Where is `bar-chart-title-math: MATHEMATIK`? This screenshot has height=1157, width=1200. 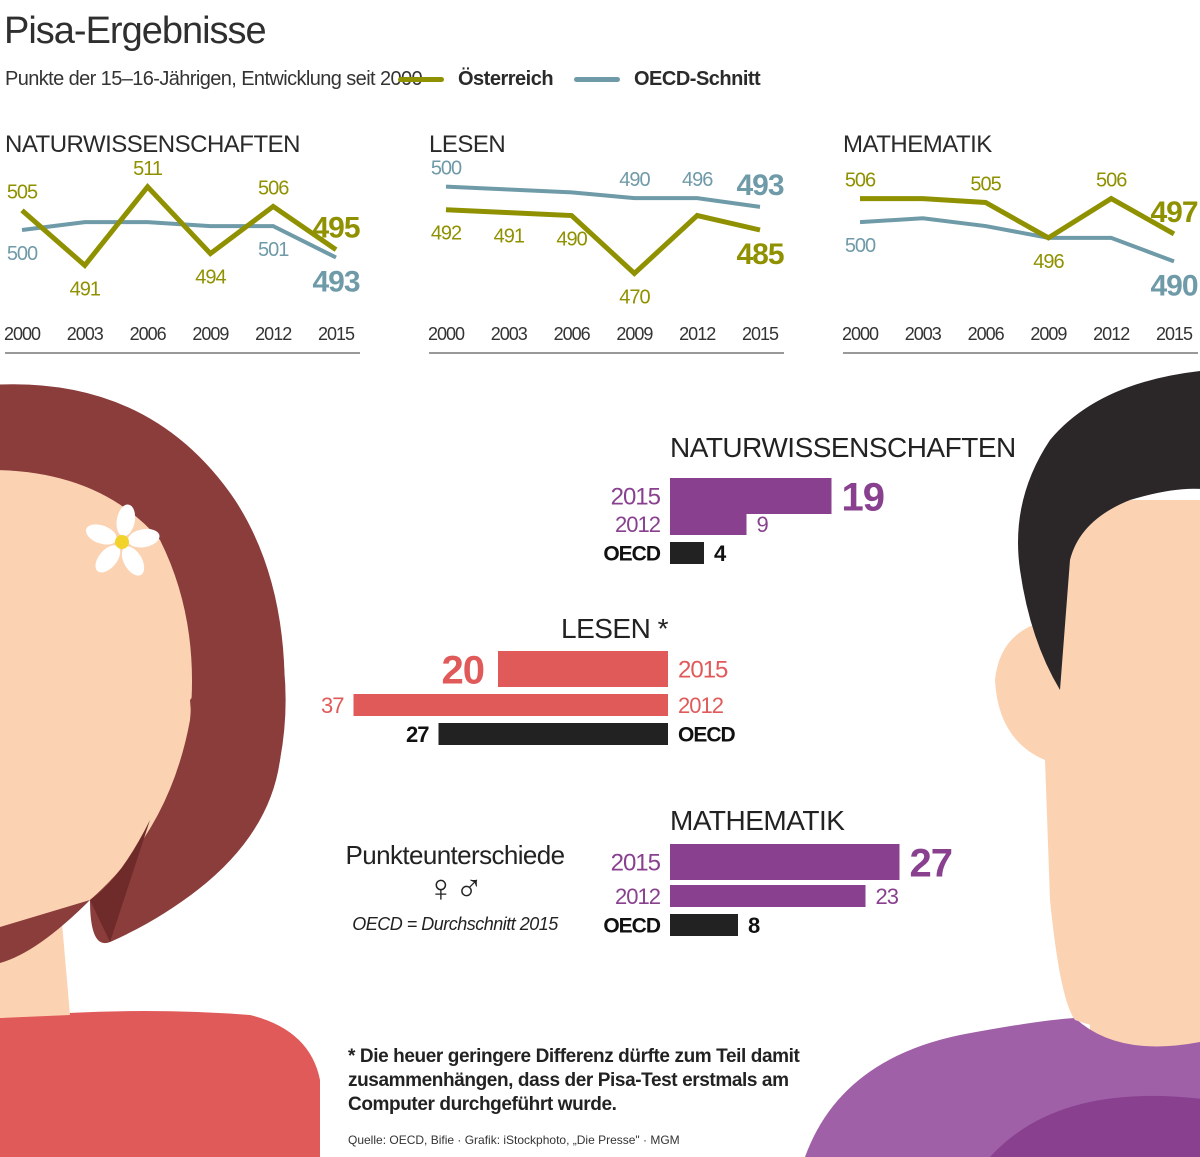
bar-chart-title-math: MATHEMATIK is located at coordinates (757, 820).